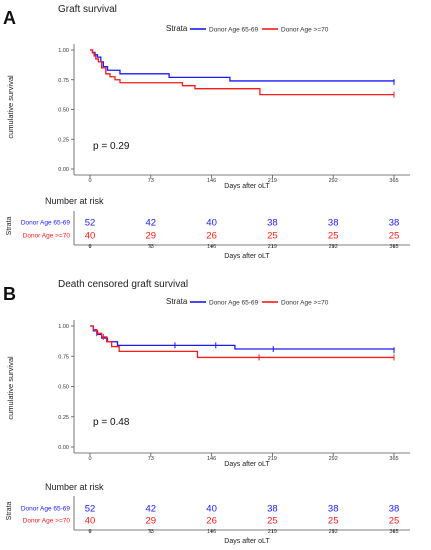 The height and width of the screenshot is (550, 431). Describe the element at coordinates (247, 464) in the screenshot. I see `panel-b-xlabel: Days after oLT` at that location.